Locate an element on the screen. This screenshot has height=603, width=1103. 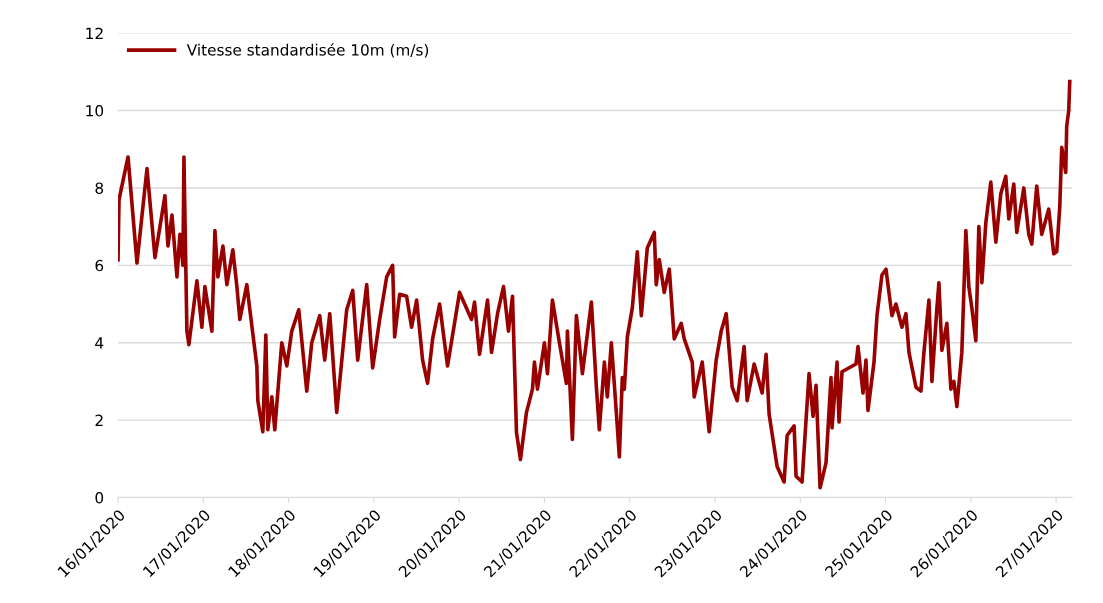
y-tick-label: 0 is located at coordinates (99, 497).